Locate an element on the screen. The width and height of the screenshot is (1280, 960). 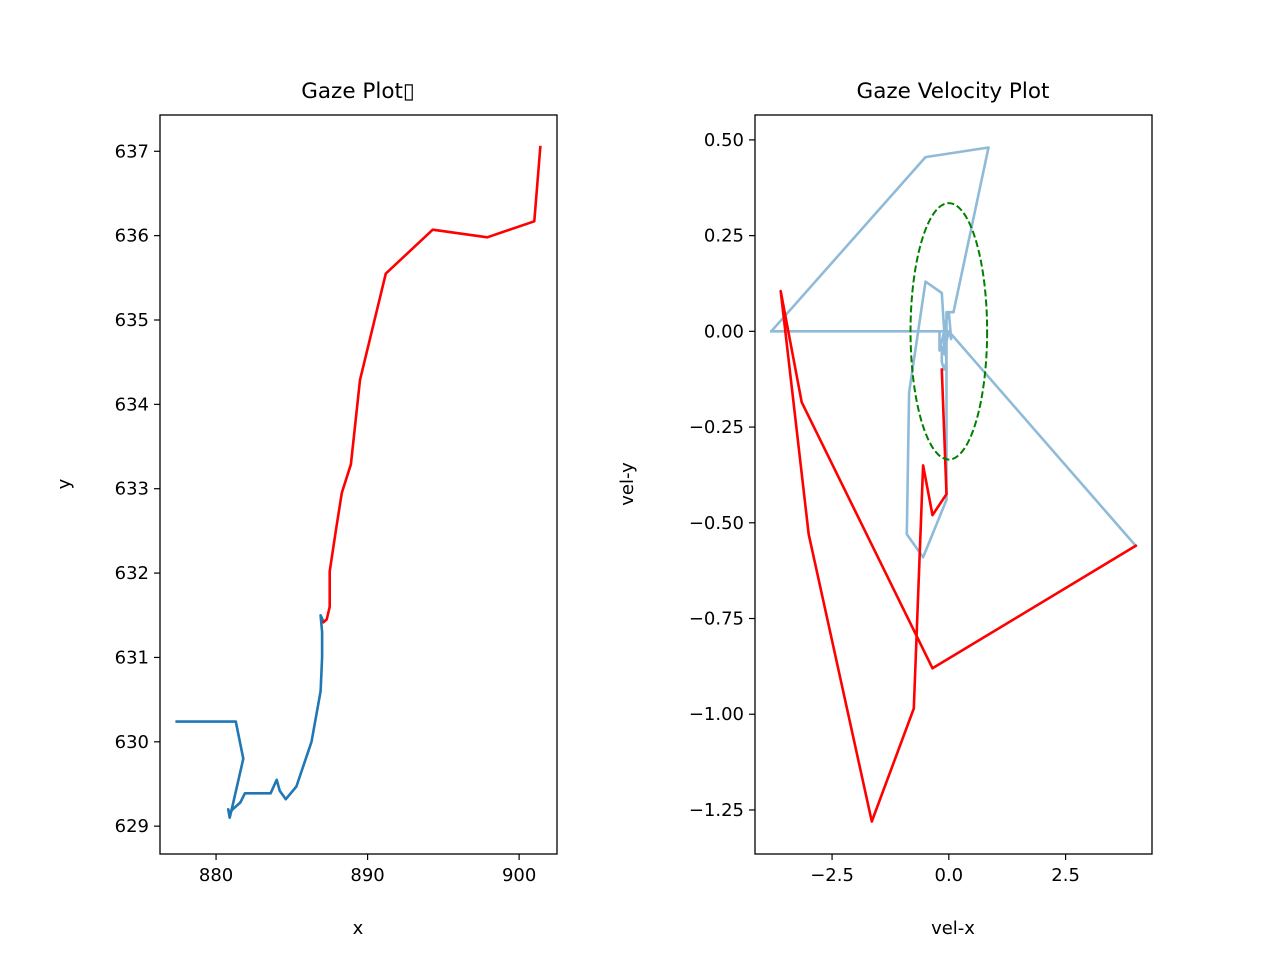
gaze-velocity-plot-x-ticks: −2.5 0.0 2.5 is located at coordinates (945, 870).